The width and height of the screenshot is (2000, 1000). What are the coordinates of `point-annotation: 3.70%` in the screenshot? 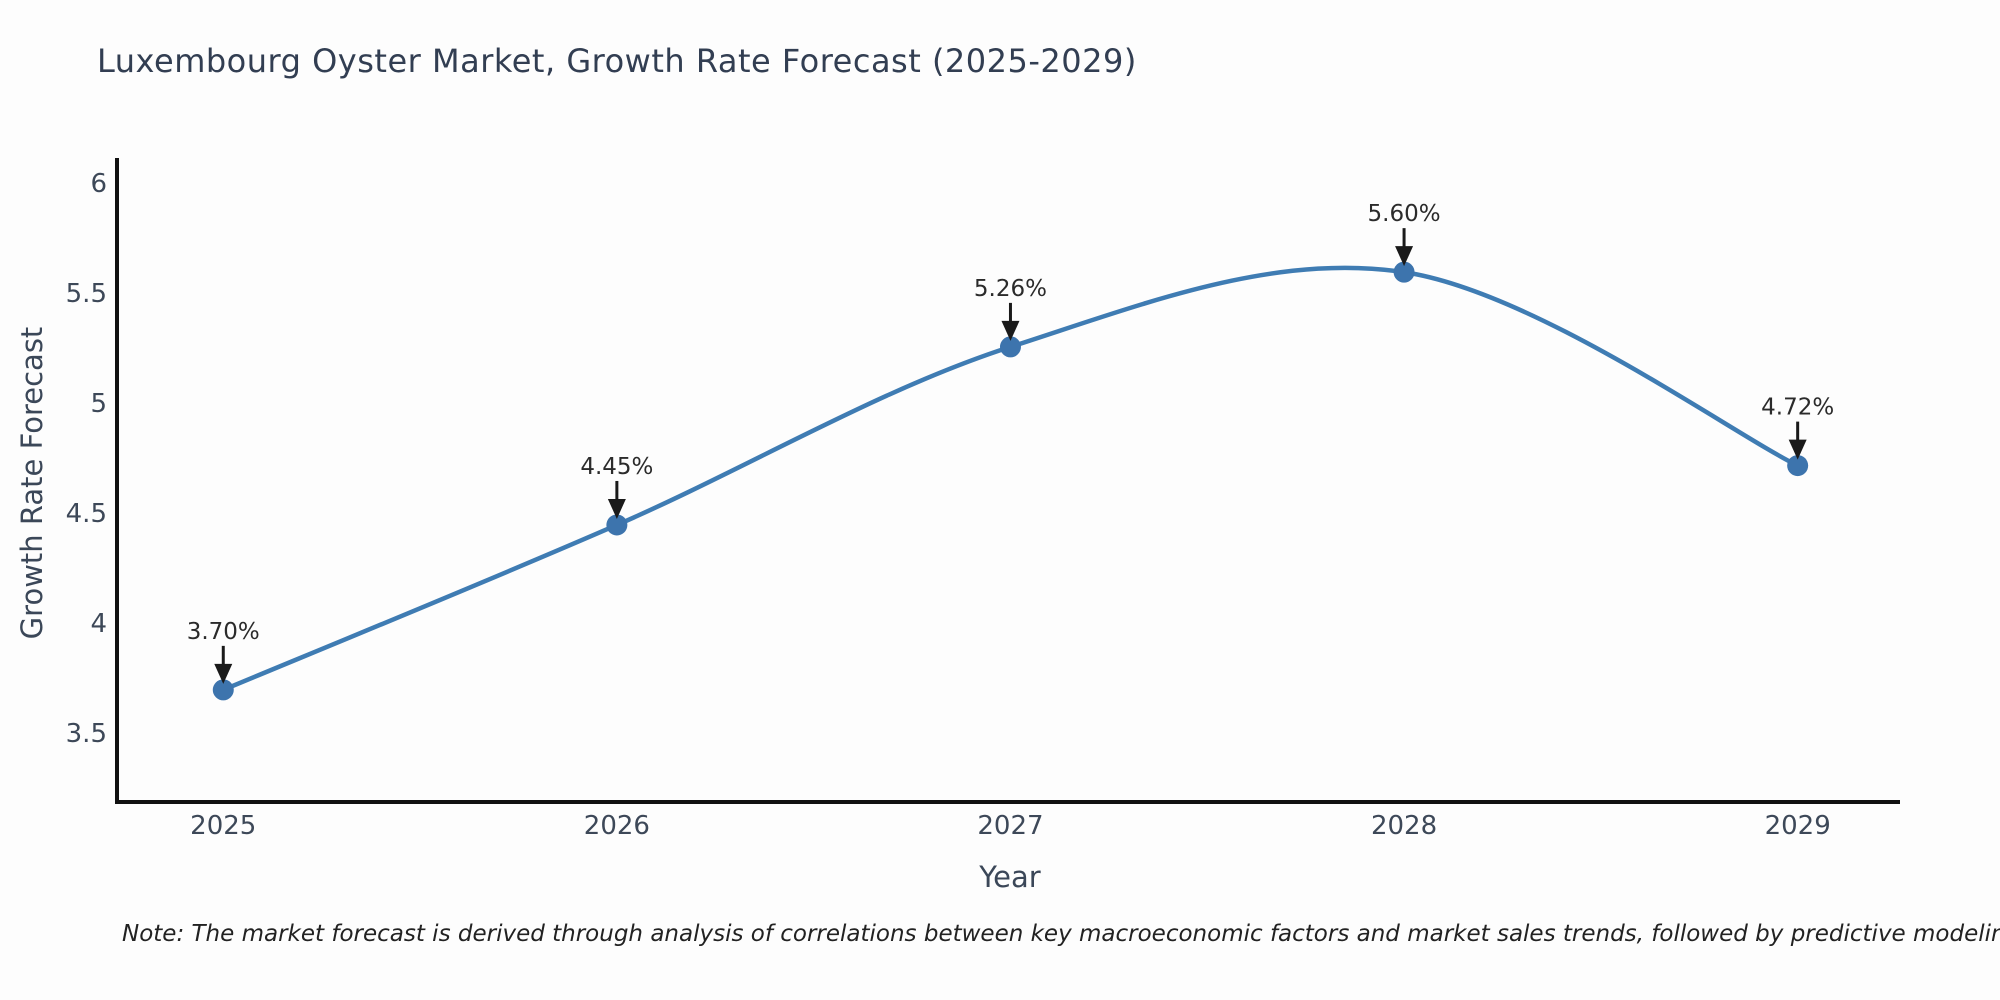 It's located at (223, 632).